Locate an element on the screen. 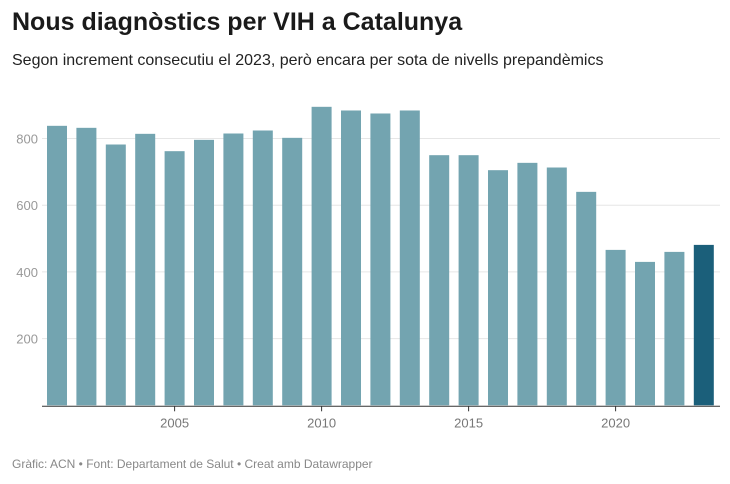 The height and width of the screenshot is (484, 730). bar-2001 is located at coordinates (57, 265).